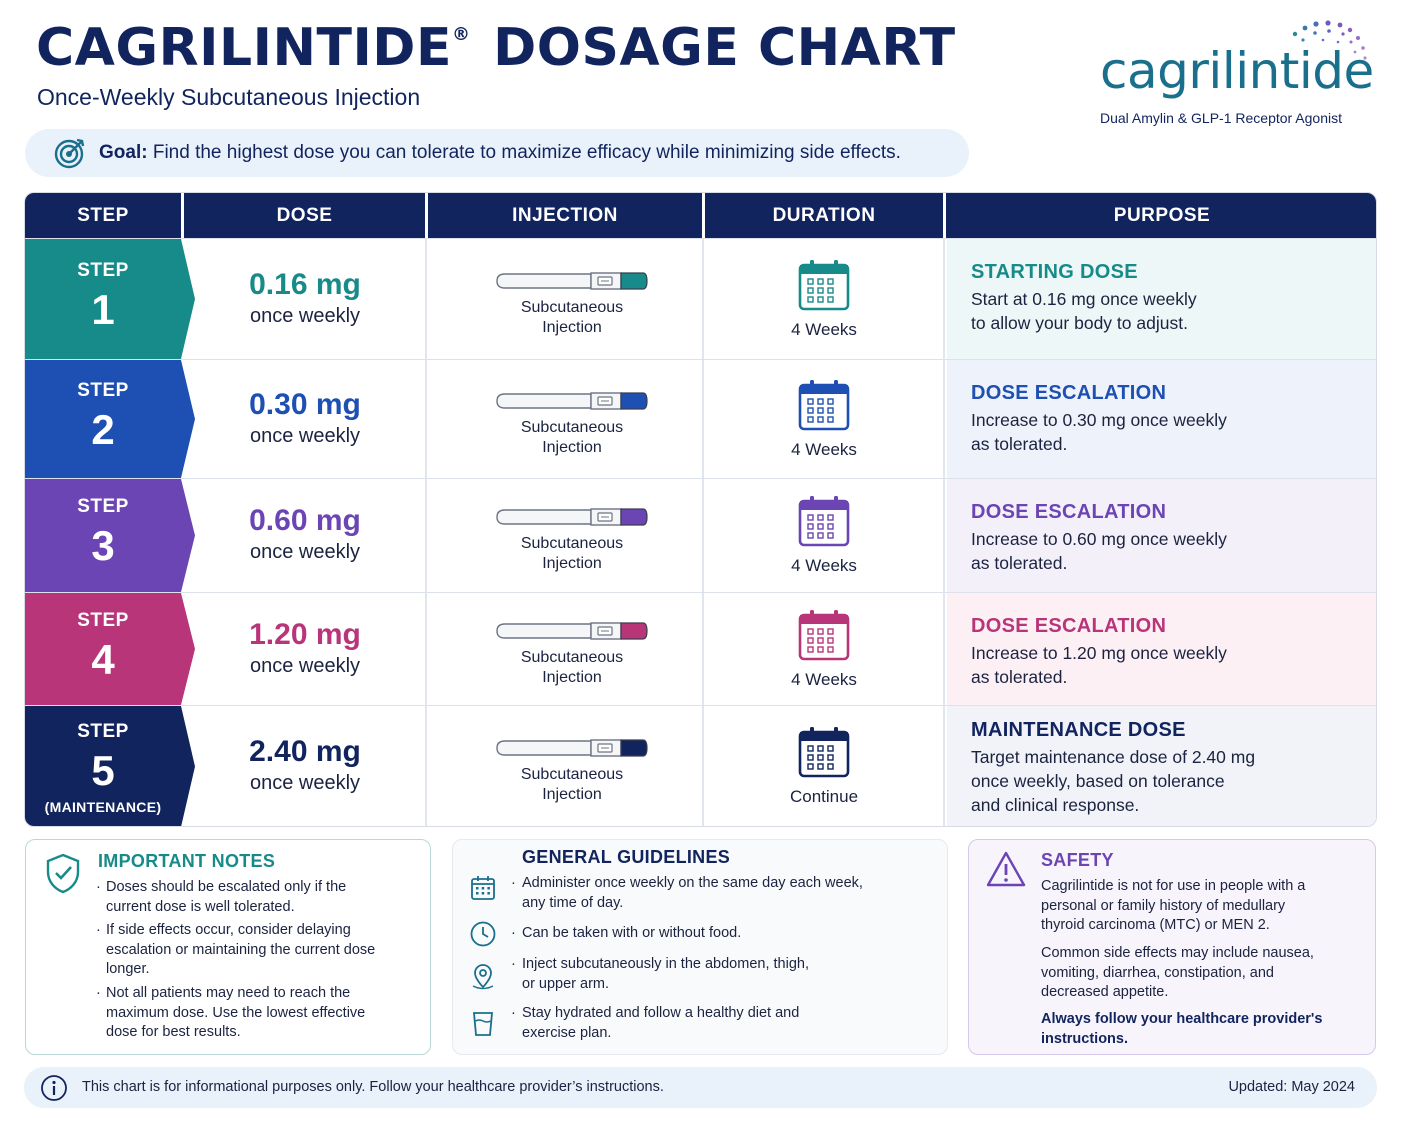 Image resolution: width=1402 pixels, height=1122 pixels. Describe the element at coordinates (236, 1012) in the screenshot. I see `note-line: maximum dose. Use the lowest effective` at that location.